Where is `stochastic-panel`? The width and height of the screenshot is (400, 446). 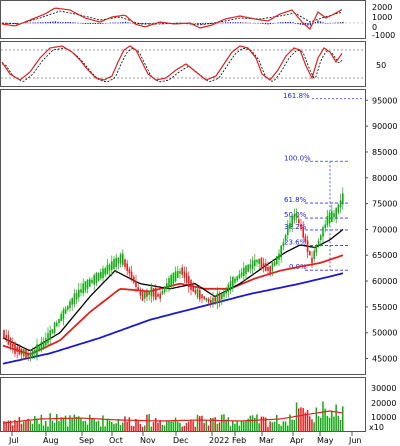
stochastic-panel is located at coordinates (183, 64).